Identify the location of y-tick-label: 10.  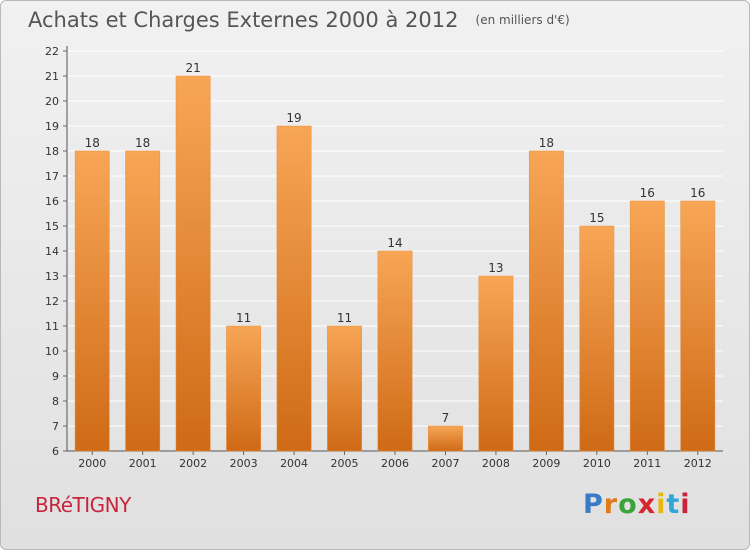
(52, 351).